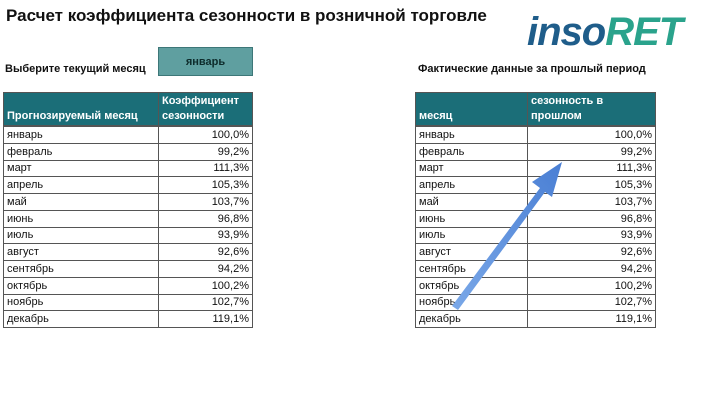 This screenshot has width=720, height=404. Describe the element at coordinates (507, 236) in the screenshot. I see `arrow` at that location.